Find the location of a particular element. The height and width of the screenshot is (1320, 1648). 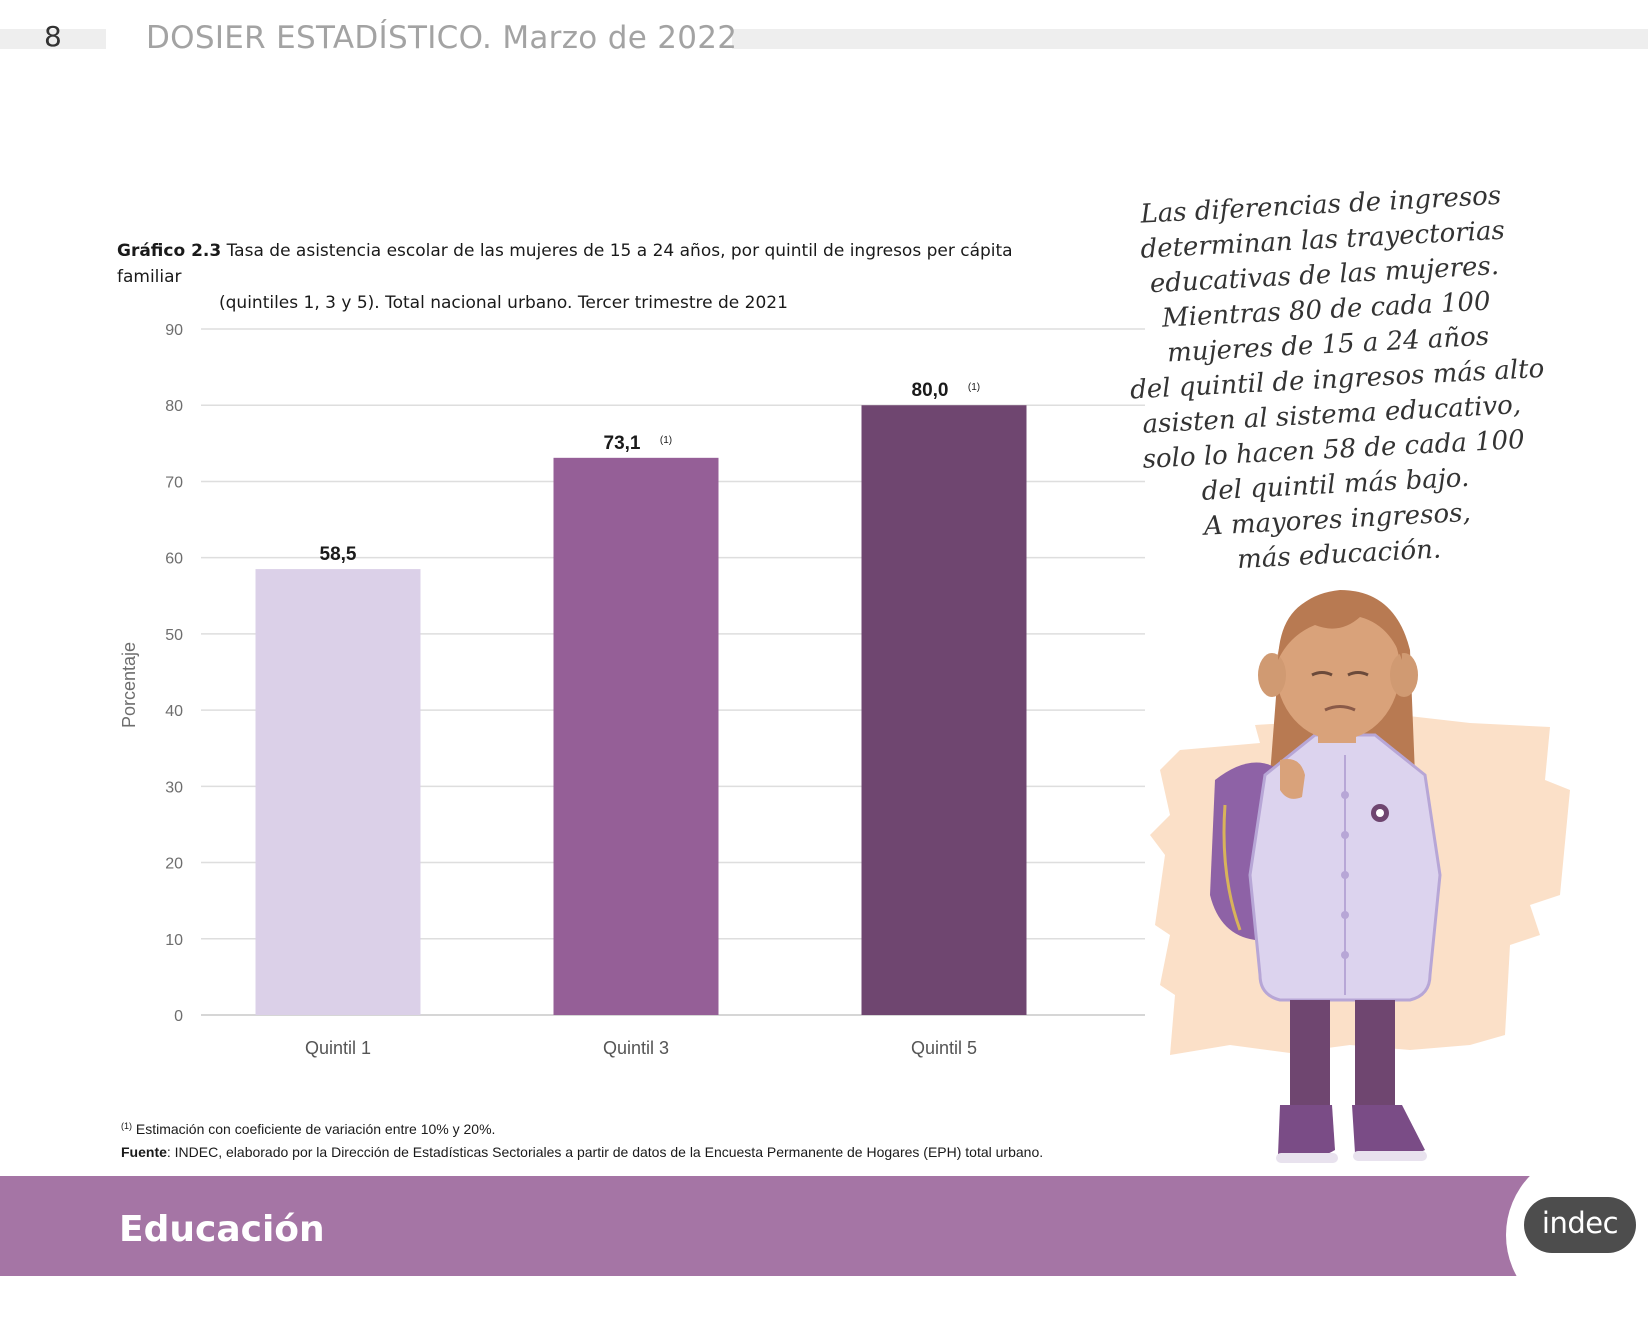

y-axis-label: Porcentaje is located at coordinates (129, 685).